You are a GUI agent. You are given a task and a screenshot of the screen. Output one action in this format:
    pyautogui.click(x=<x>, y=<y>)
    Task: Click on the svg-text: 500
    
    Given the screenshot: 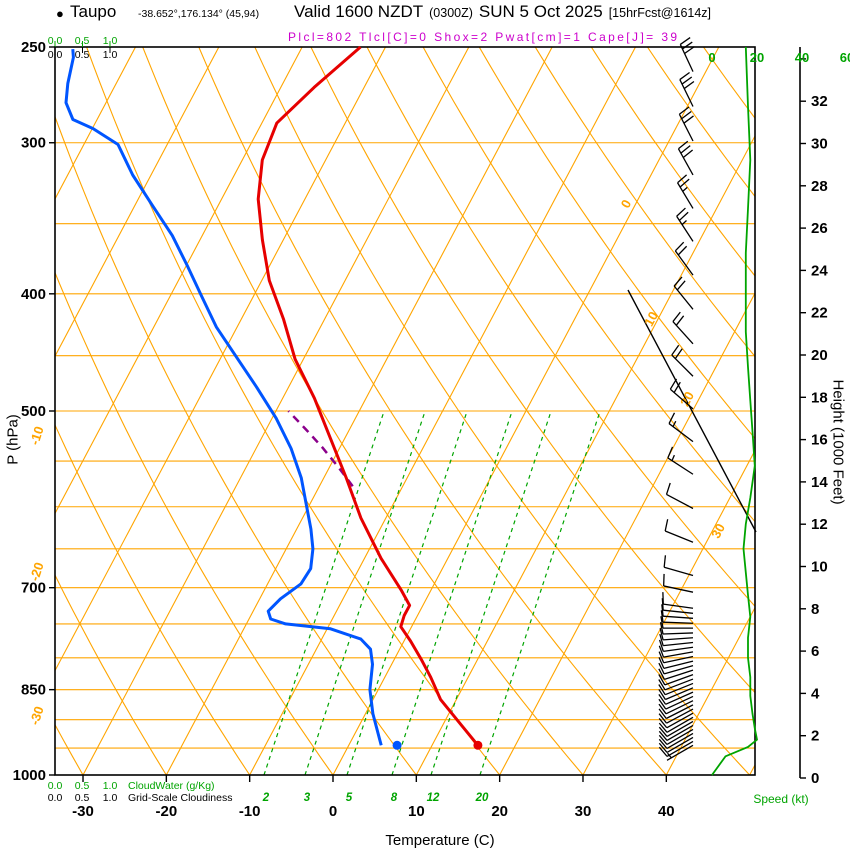 What is the action you would take?
    pyautogui.click(x=33, y=411)
    